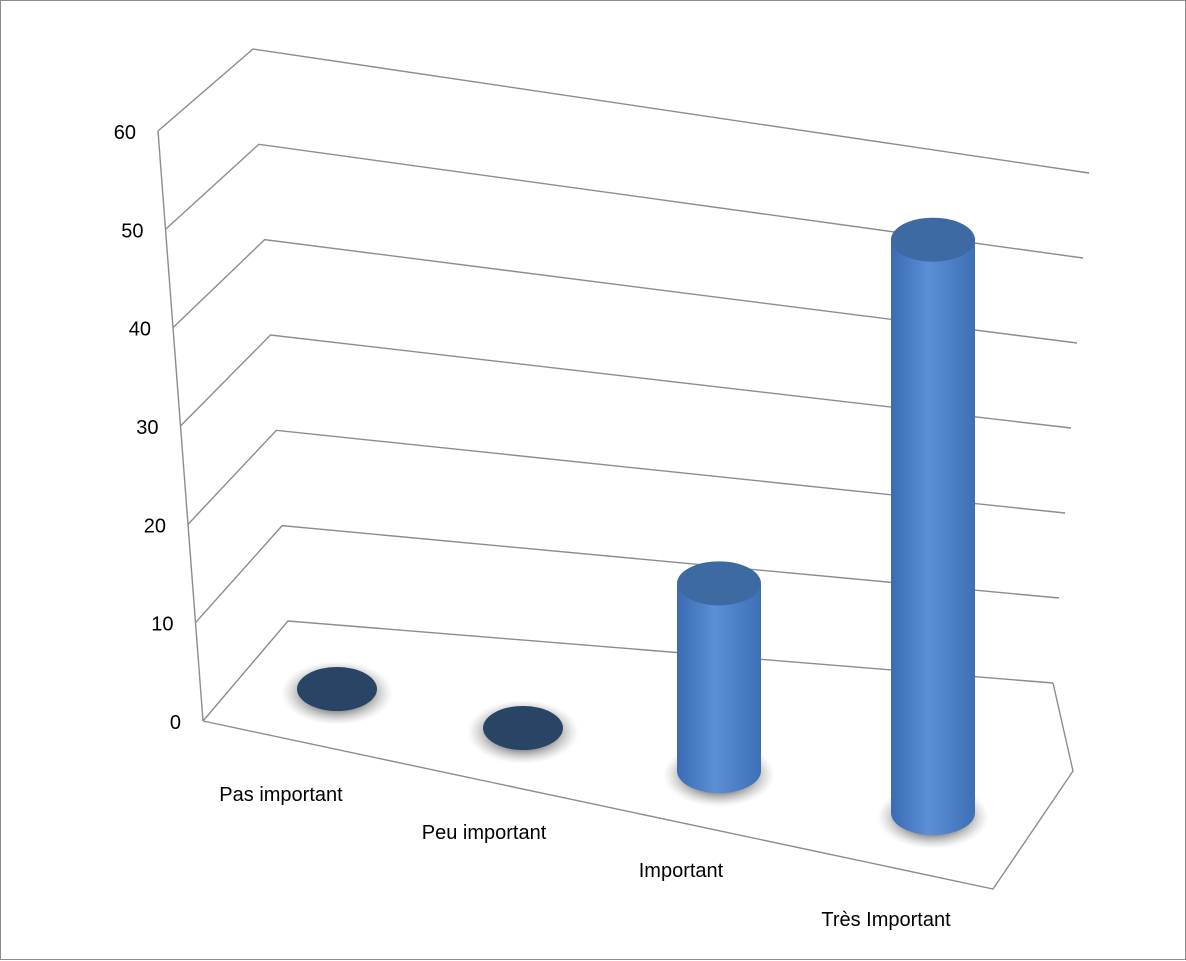  Describe the element at coordinates (180, 426) in the screenshot. I see `y-axis-line` at that location.